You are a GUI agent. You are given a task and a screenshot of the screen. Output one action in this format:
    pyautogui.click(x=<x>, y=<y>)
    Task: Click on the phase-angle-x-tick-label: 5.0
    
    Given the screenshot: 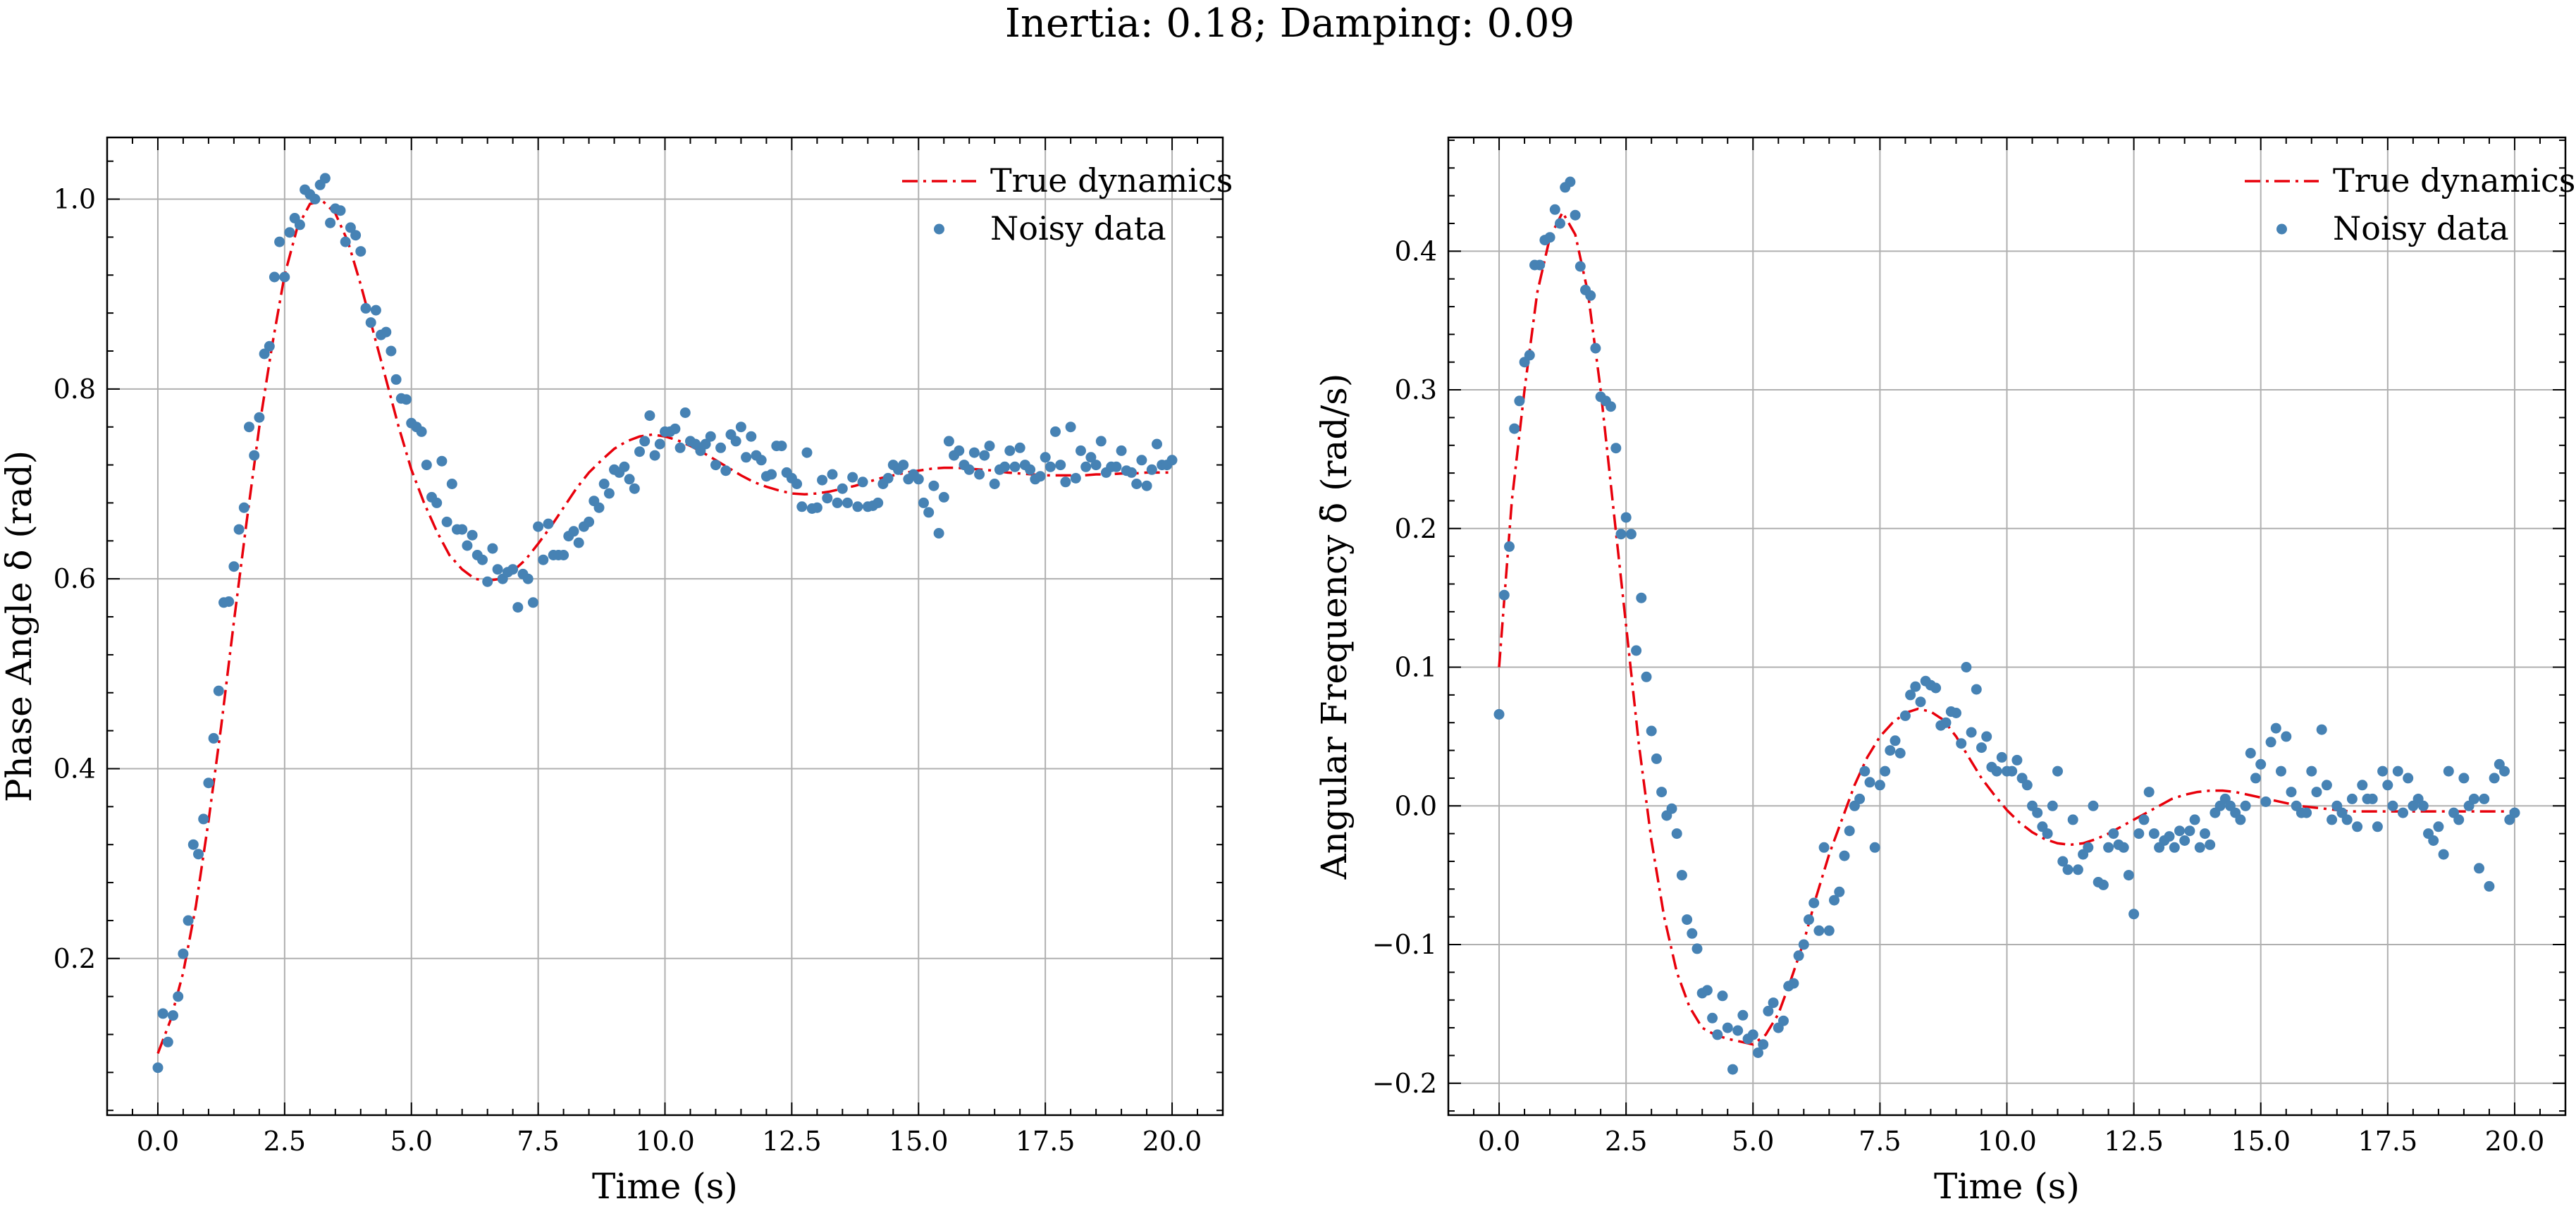 What is the action you would take?
    pyautogui.click(x=412, y=1141)
    